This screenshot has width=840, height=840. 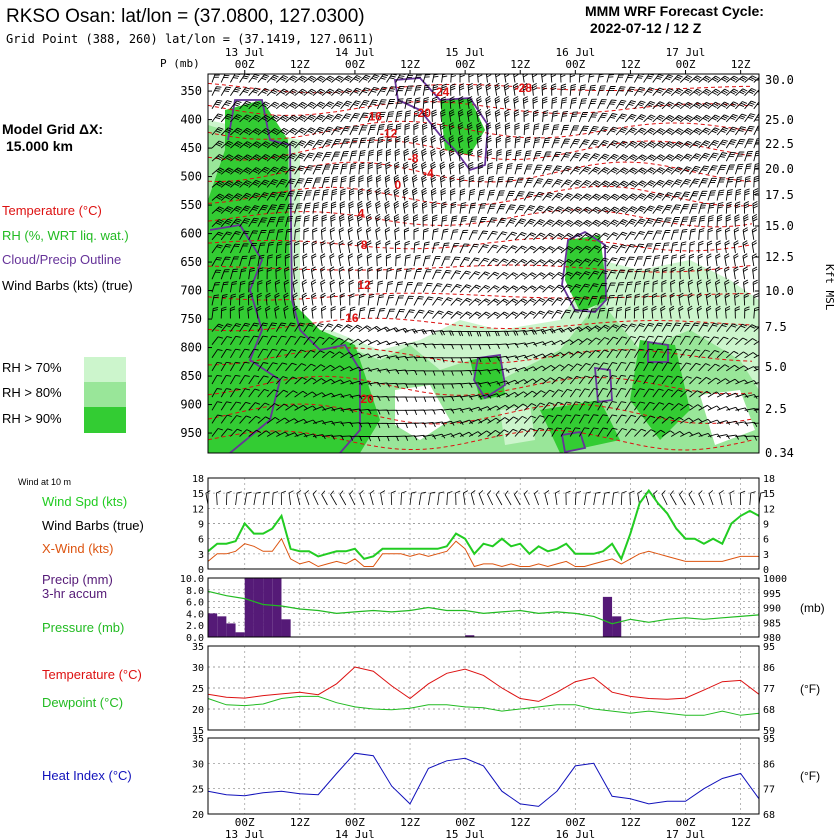 I want to click on pressure-unit-label: (mb), so click(x=812, y=608).